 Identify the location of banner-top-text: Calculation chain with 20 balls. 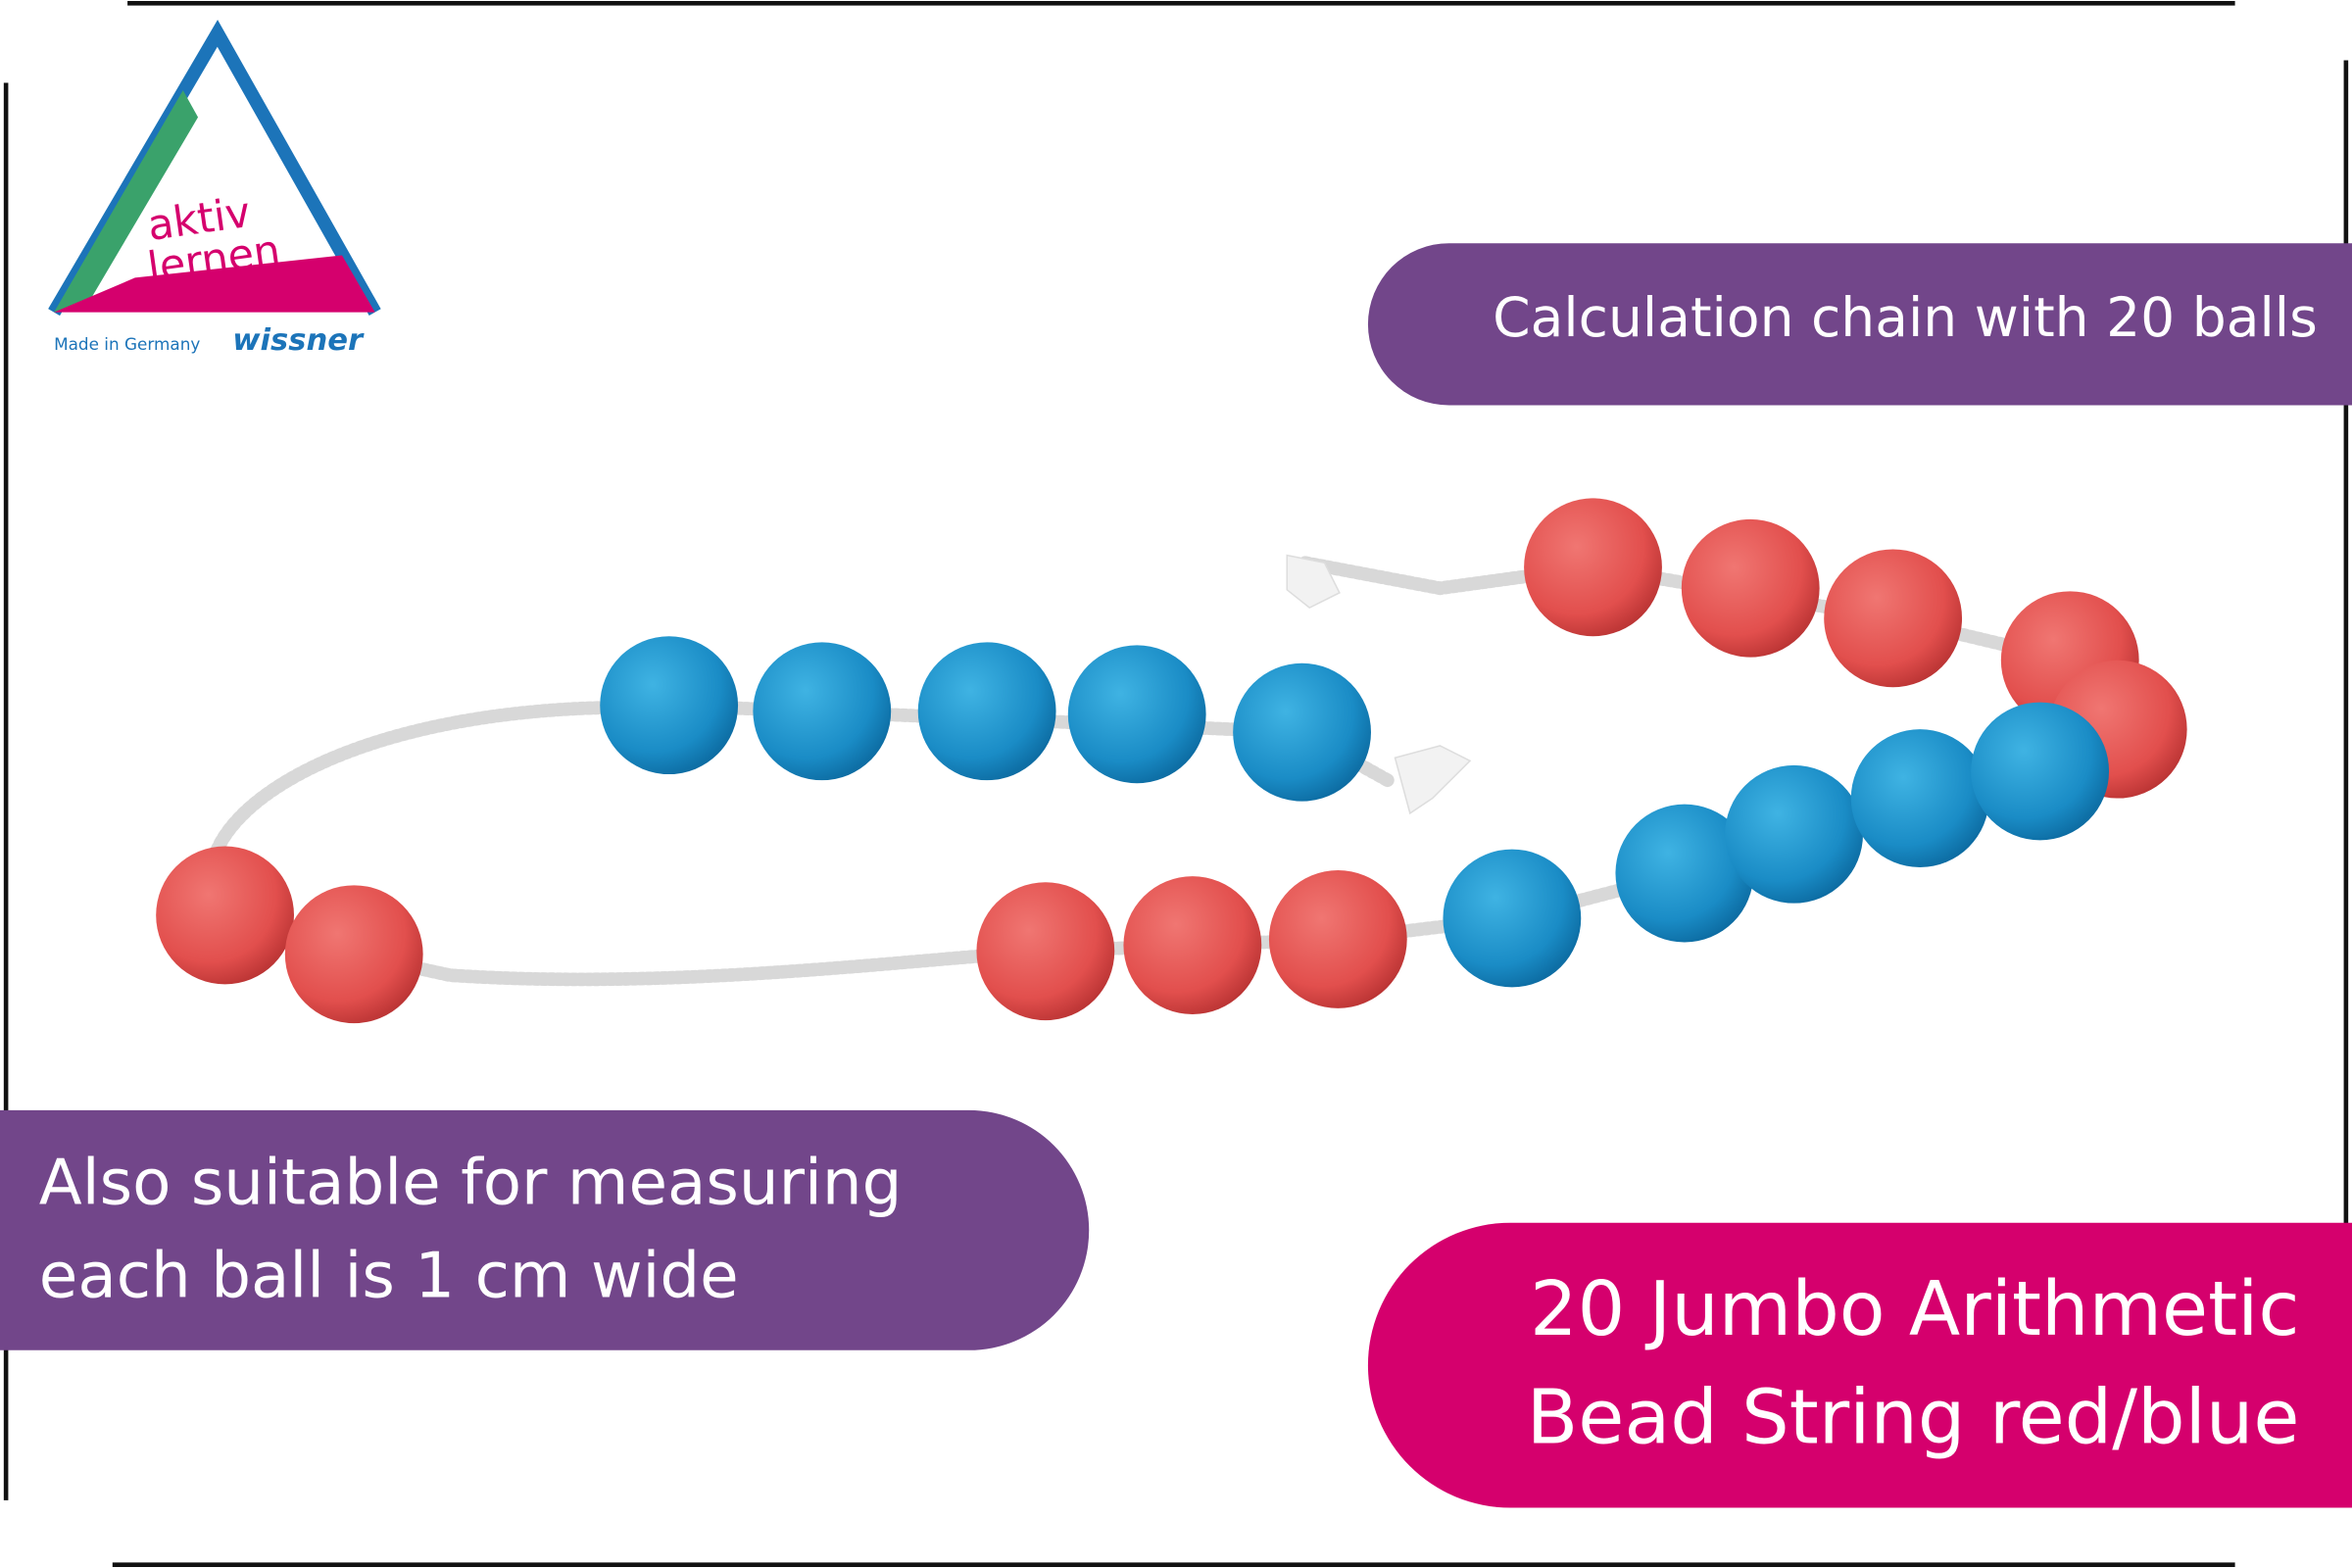
(1905, 317).